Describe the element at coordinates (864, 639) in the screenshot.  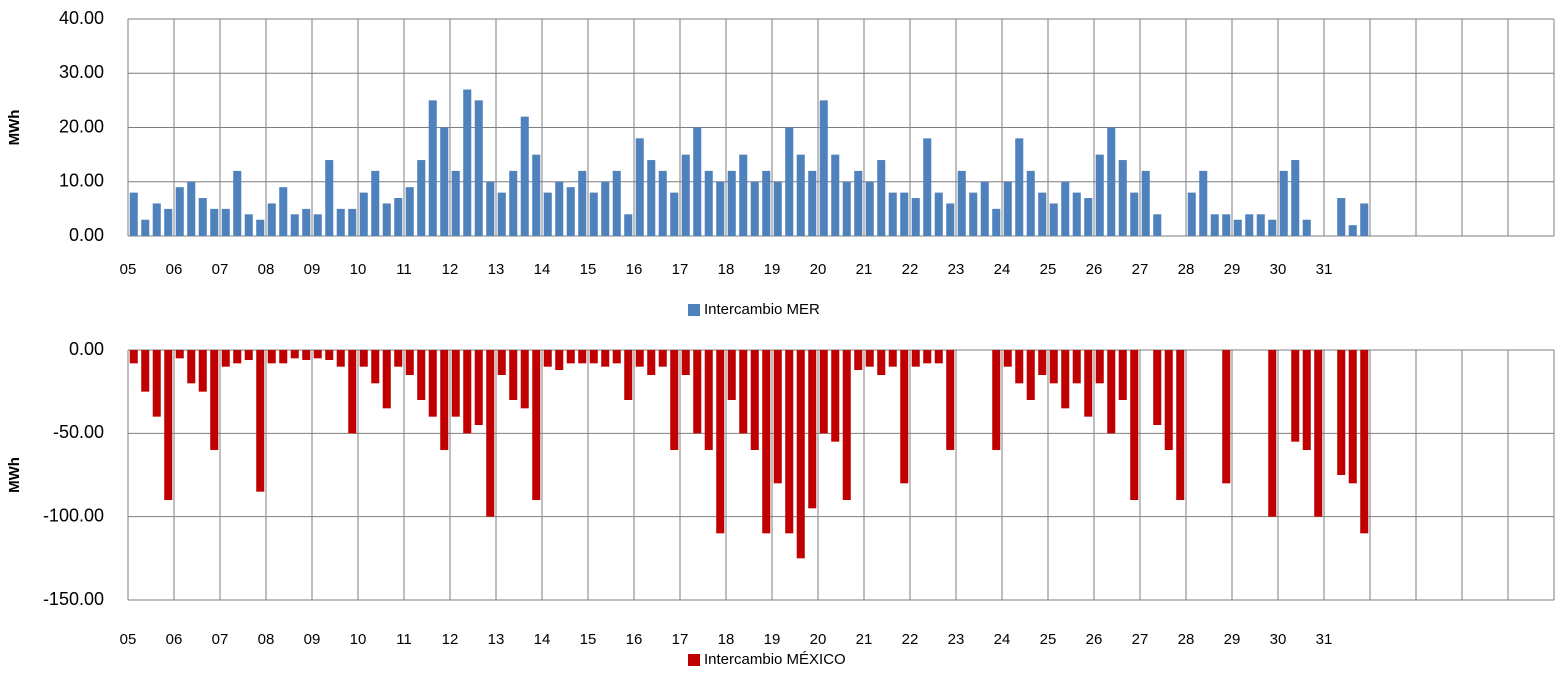
I see `x-tick-label: 21` at that location.